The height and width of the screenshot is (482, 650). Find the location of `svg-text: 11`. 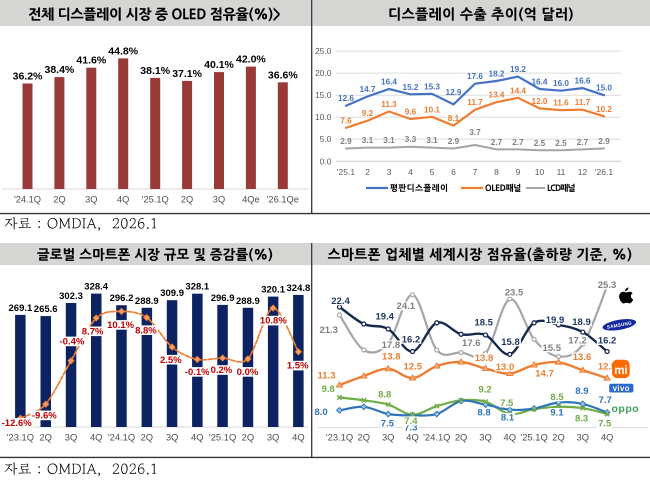

svg-text: 11 is located at coordinates (561, 172).